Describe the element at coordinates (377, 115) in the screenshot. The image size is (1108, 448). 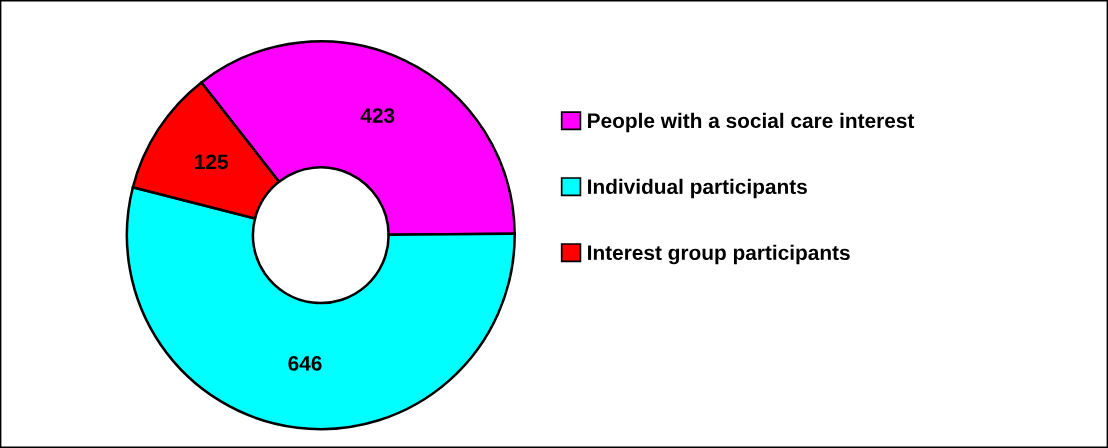
I see `data-label: 423` at that location.